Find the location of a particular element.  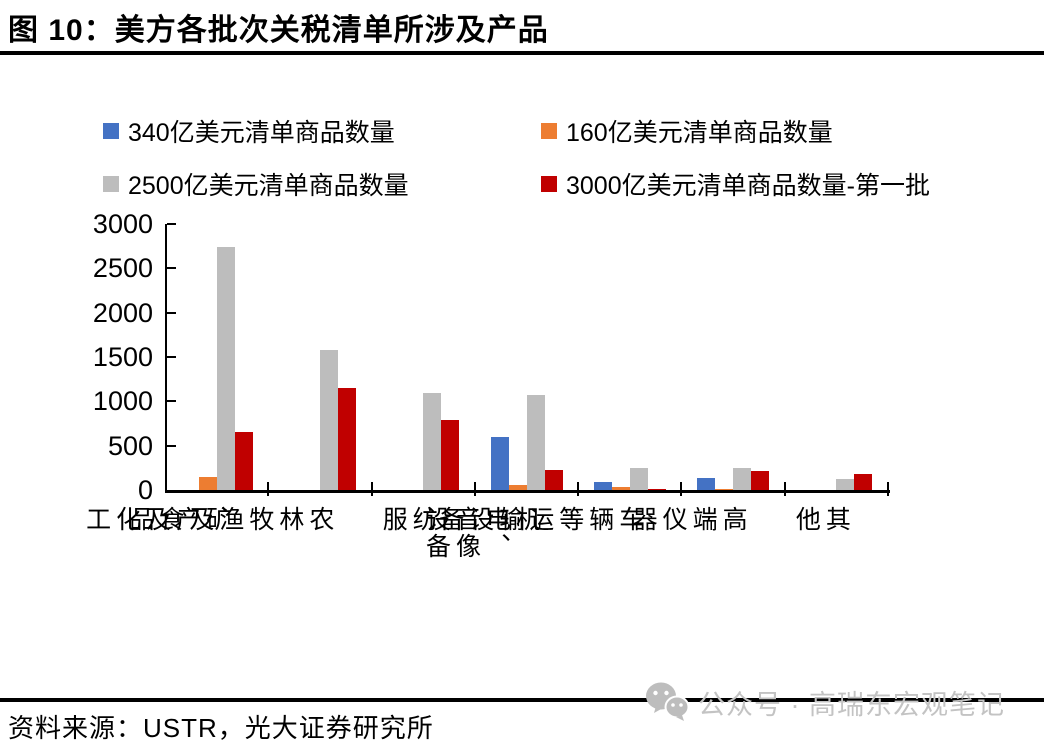

legend-swatch-darkred is located at coordinates (549, 184).